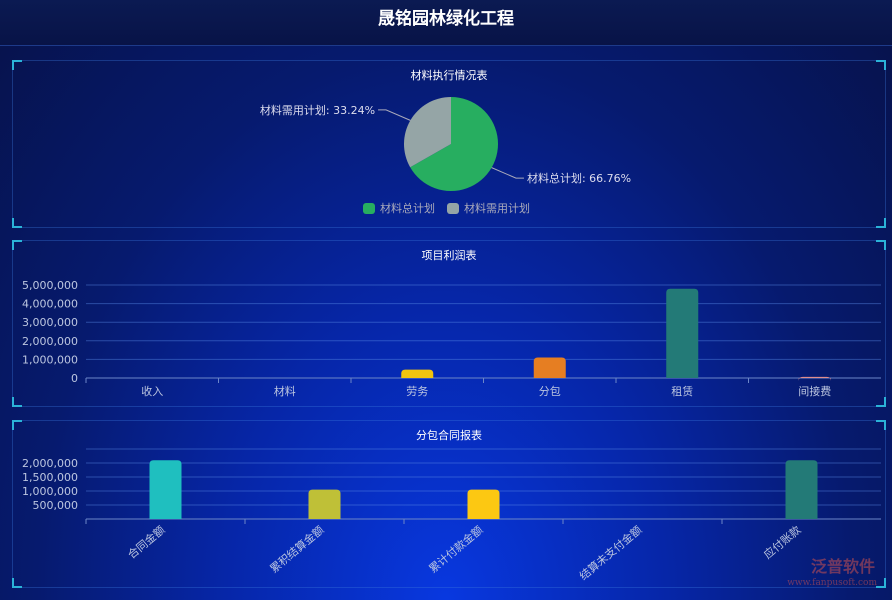 This screenshot has width=892, height=600. What do you see at coordinates (579, 178) in the screenshot?
I see `pie-label: 材料总计划: 66.76%` at bounding box center [579, 178].